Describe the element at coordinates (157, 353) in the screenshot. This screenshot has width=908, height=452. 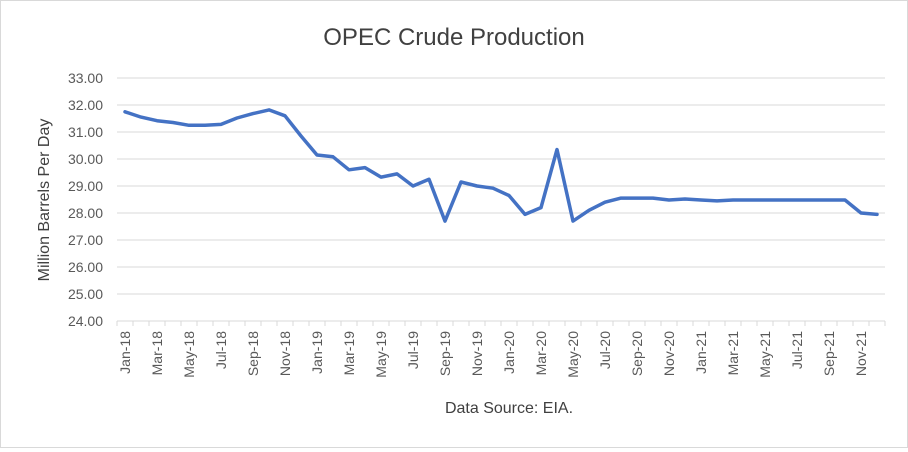
I see `x-tick-label: Mar-18` at that location.